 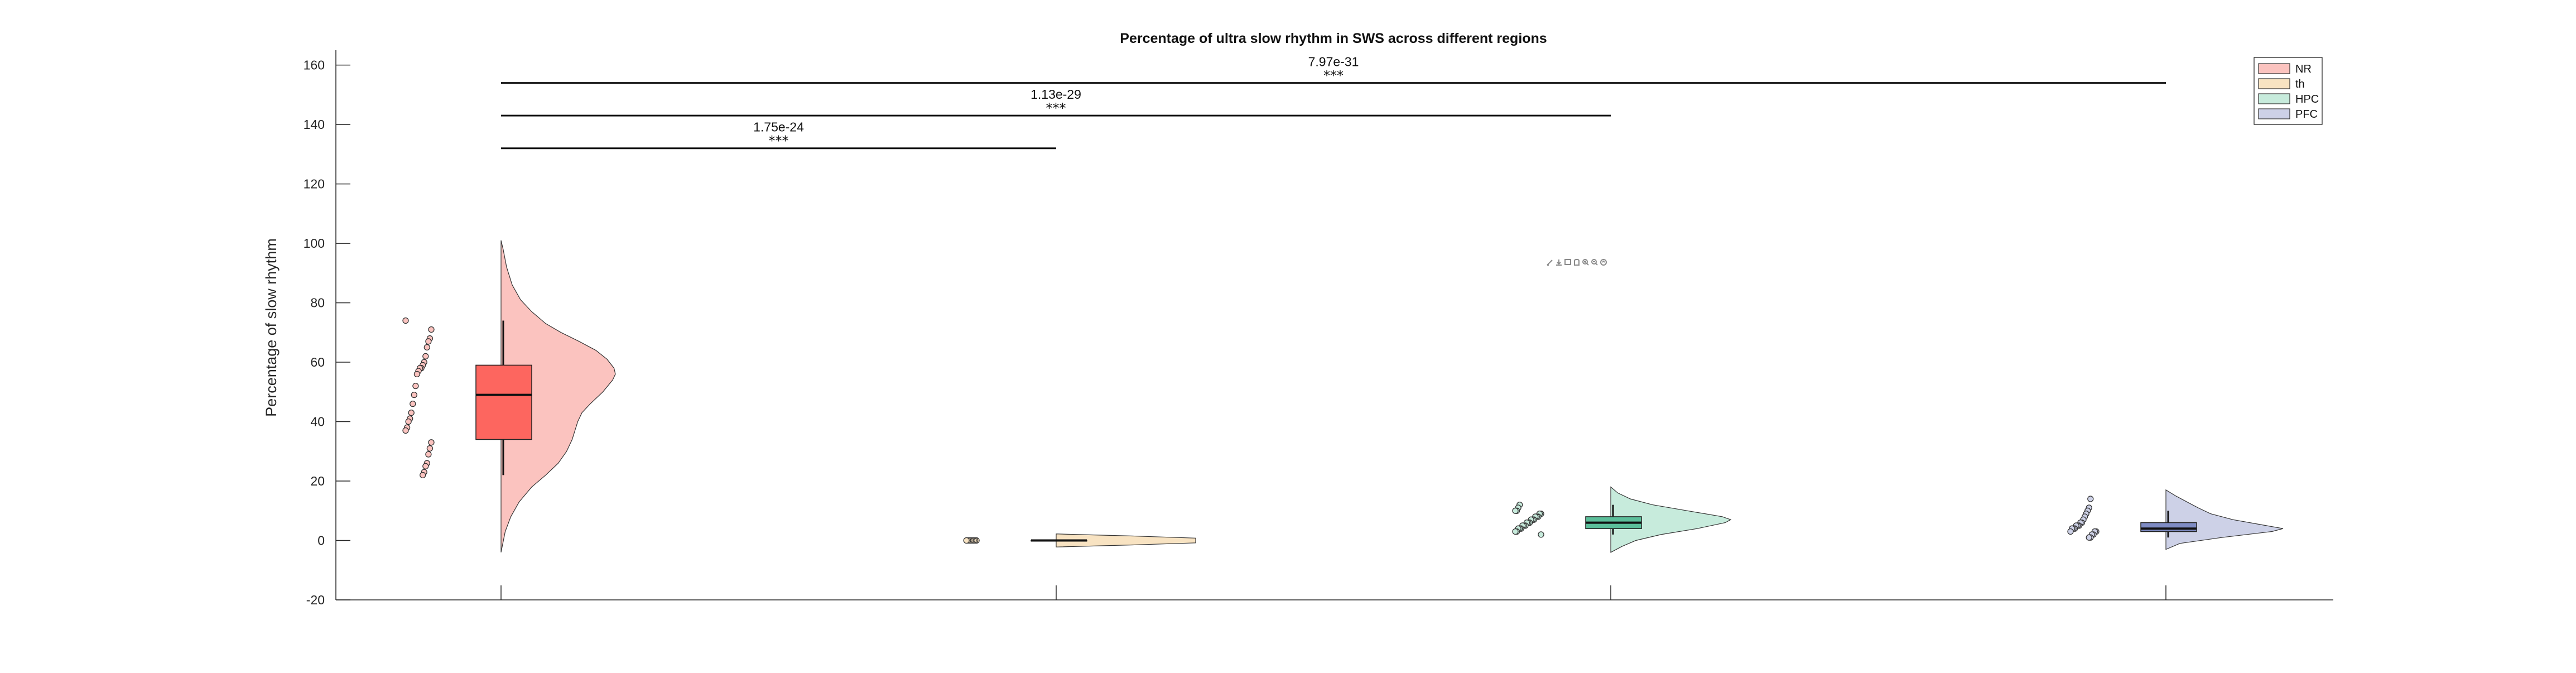 I want to click on cloud-NR, so click(x=558, y=396).